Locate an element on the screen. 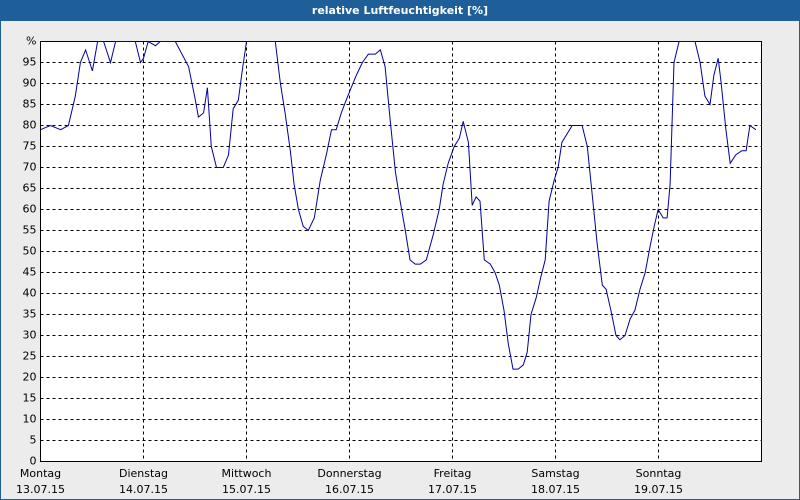 The height and width of the screenshot is (500, 800). y-tick-label: 15 is located at coordinates (30, 398).